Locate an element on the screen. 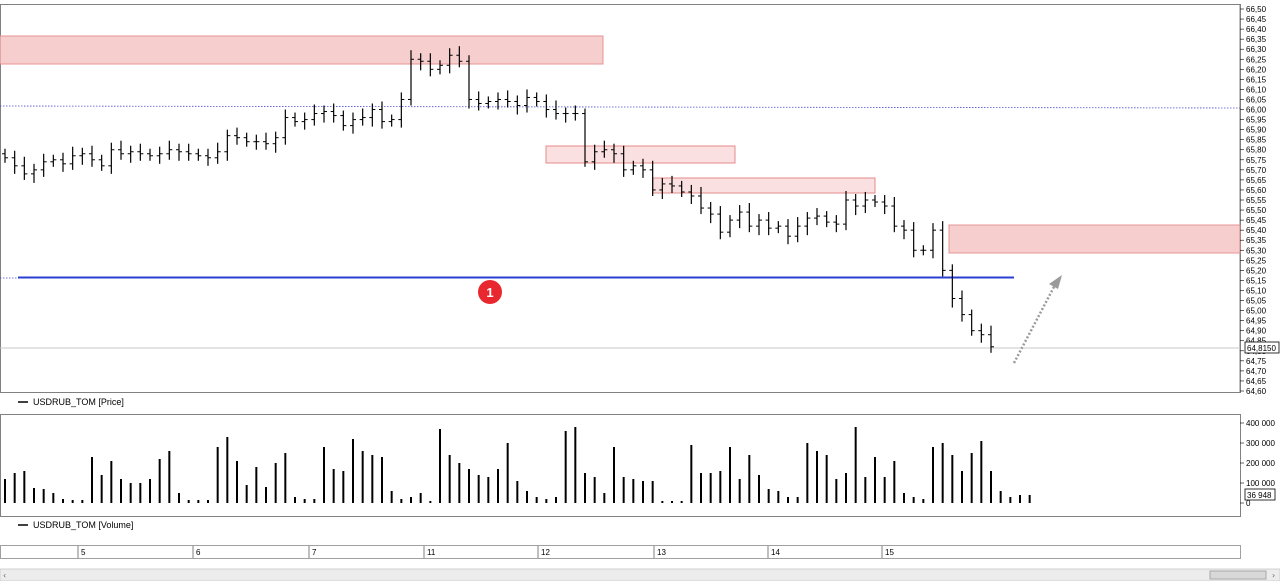  volume-bars is located at coordinates (517, 465).